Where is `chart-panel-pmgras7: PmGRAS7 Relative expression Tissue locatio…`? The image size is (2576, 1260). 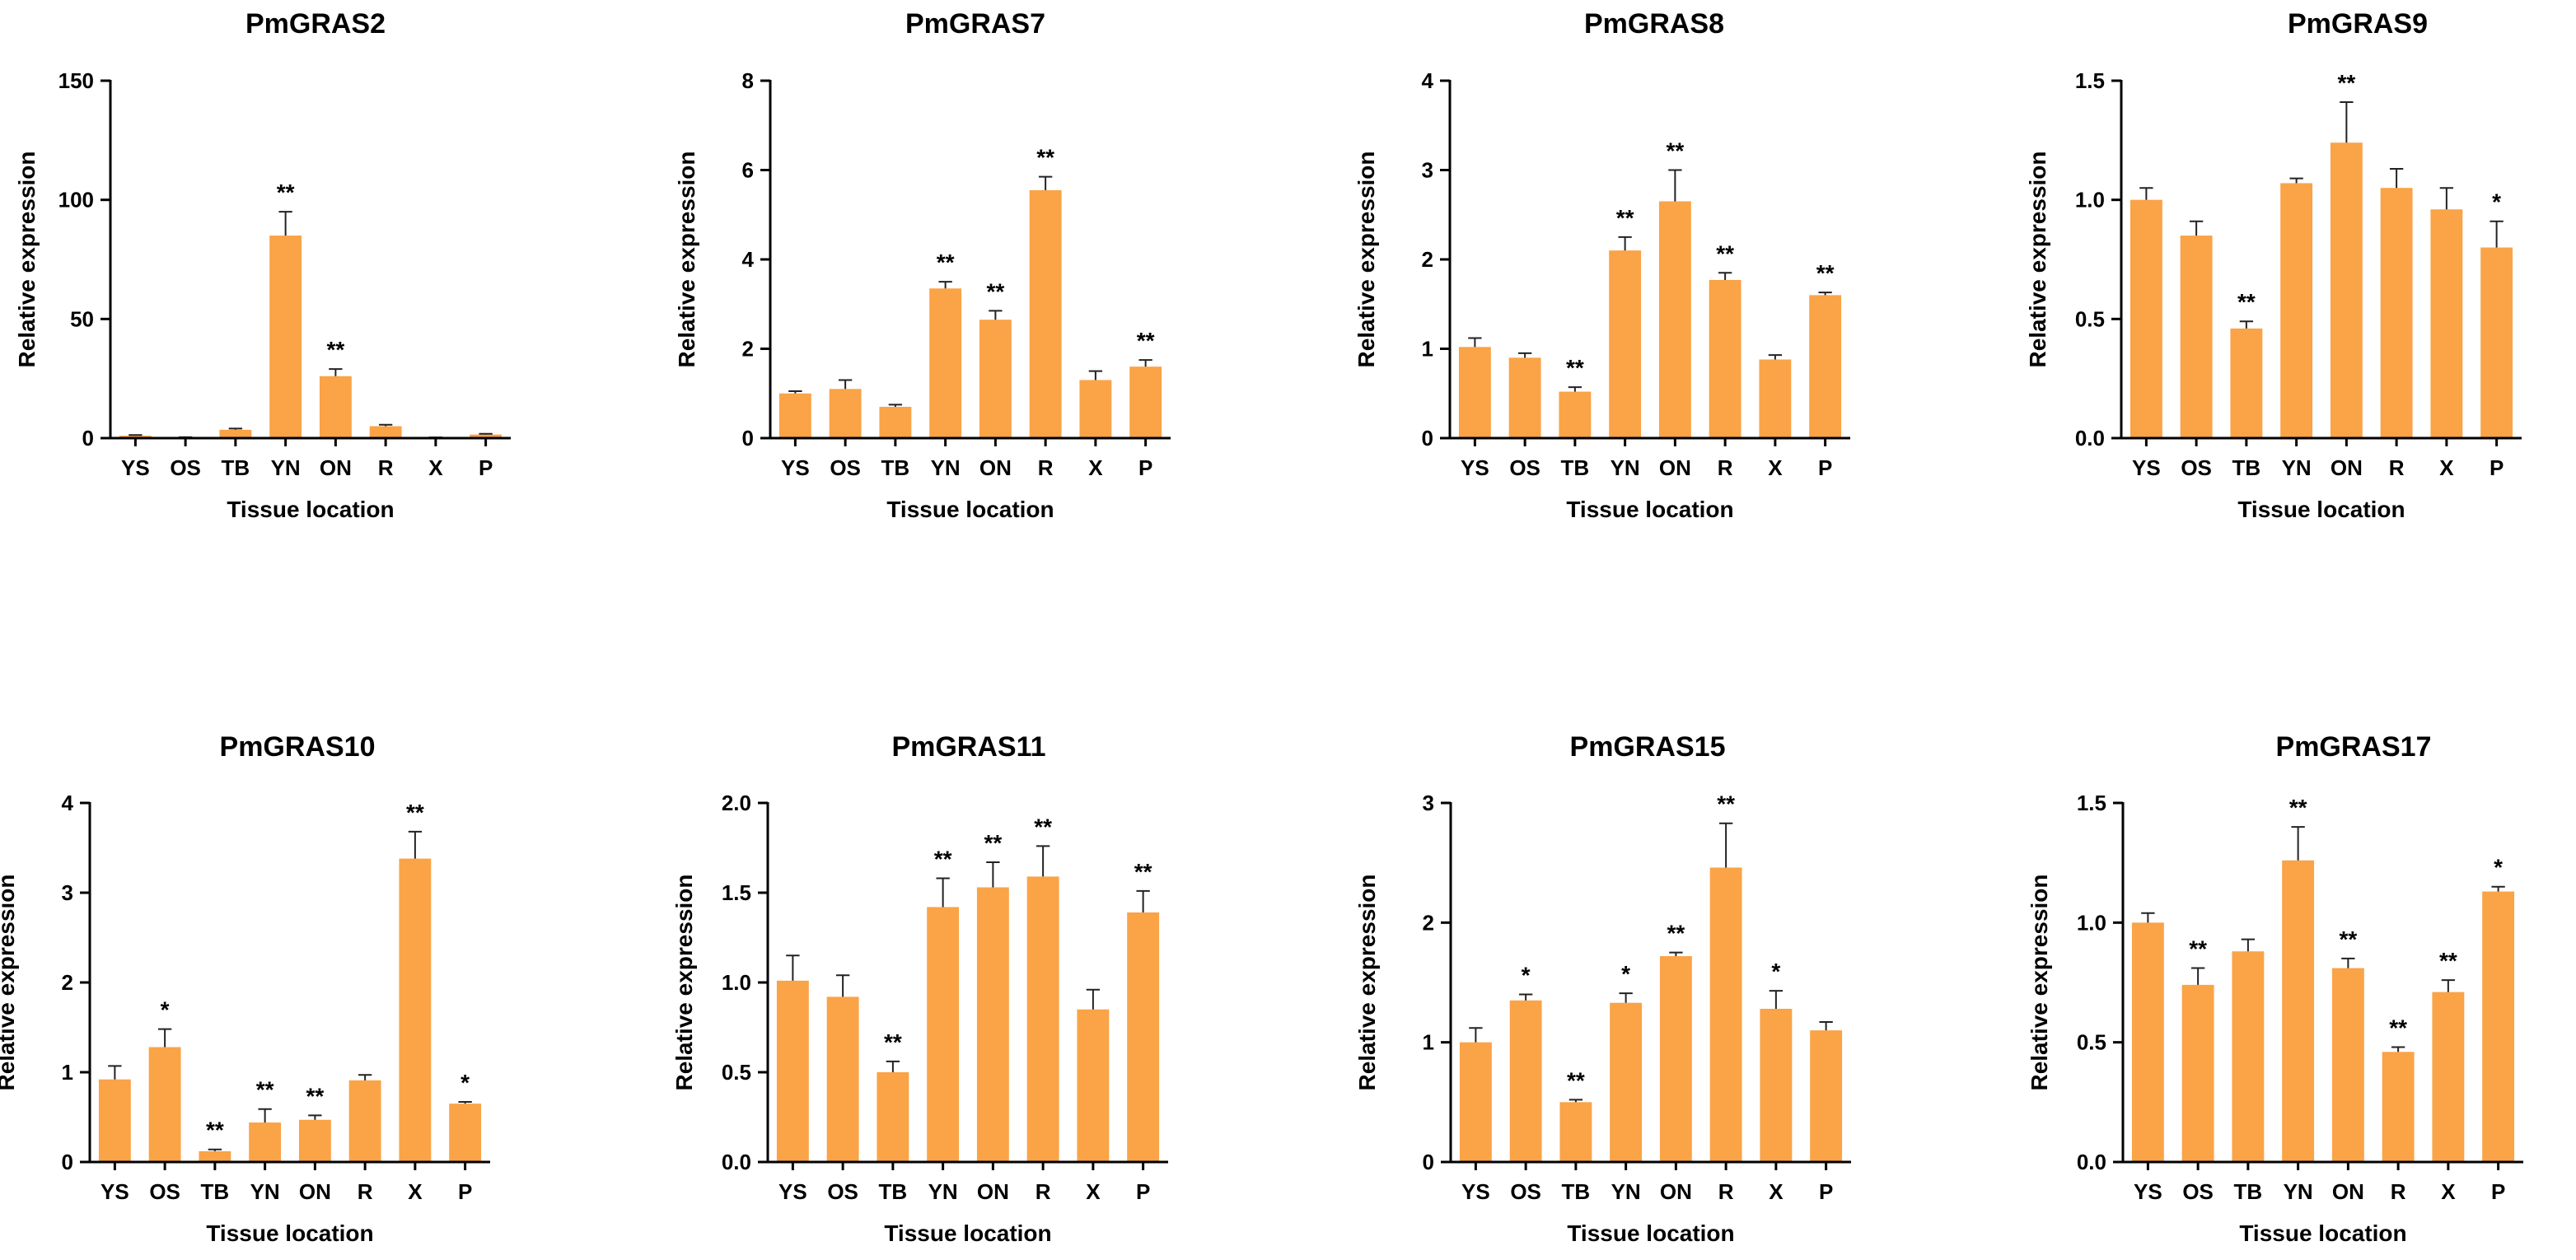
chart-panel-pmgras7: PmGRAS7 Relative expression Tissue locatio… is located at coordinates (922, 265).